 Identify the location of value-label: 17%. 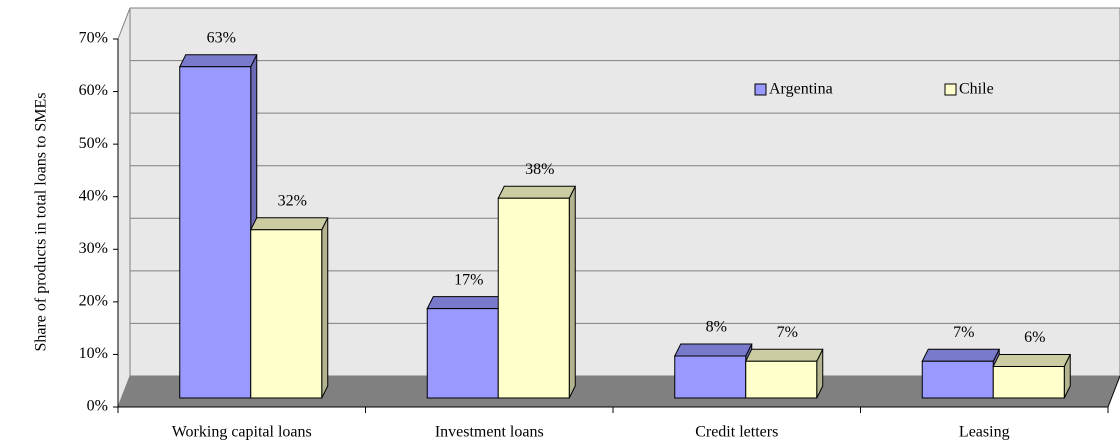
(468, 279).